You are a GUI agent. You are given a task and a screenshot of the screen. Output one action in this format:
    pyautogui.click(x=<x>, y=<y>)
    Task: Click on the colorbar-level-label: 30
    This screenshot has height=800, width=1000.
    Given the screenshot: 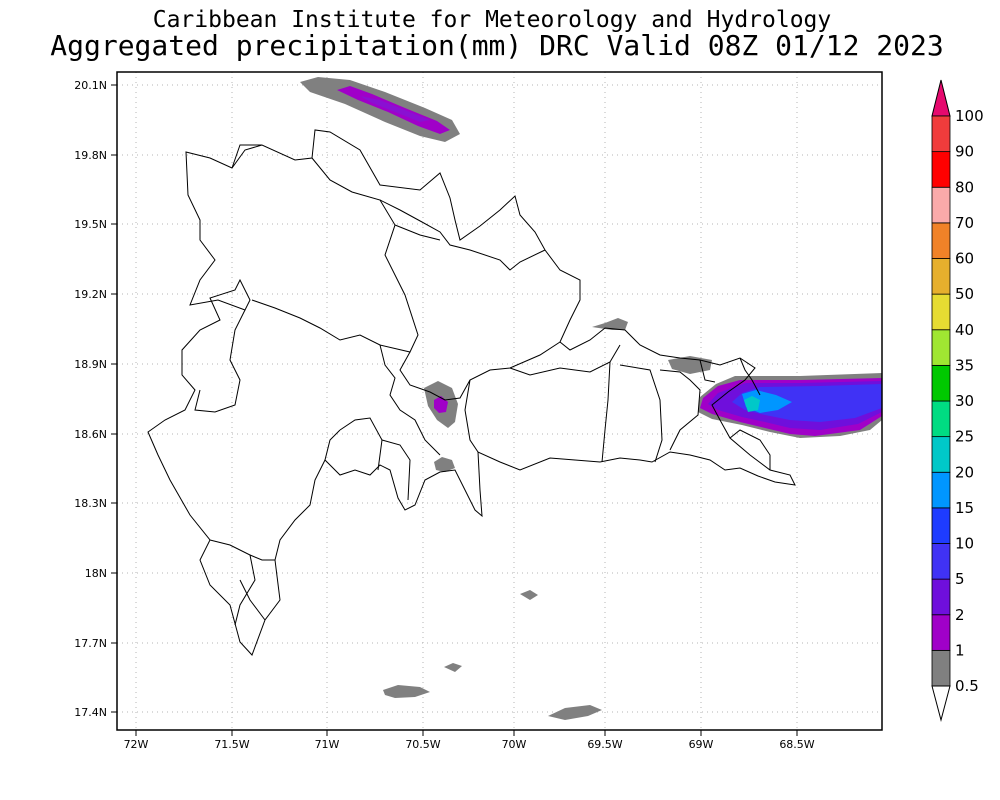 What is the action you would take?
    pyautogui.click(x=964, y=401)
    